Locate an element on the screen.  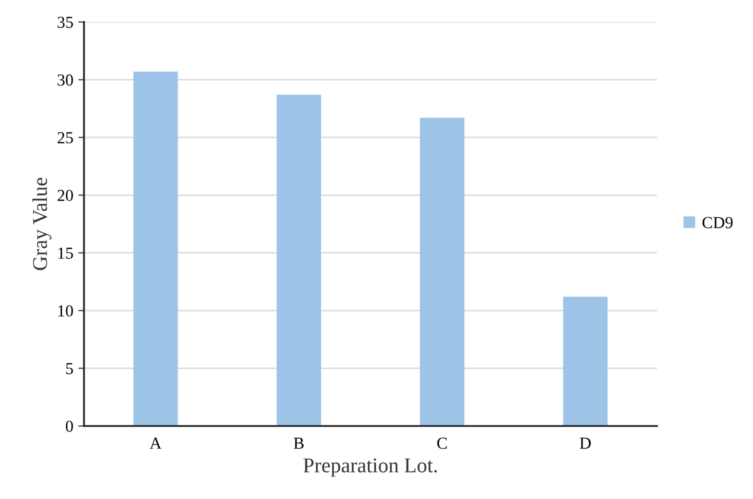
x-tick-label: B is located at coordinates (299, 443).